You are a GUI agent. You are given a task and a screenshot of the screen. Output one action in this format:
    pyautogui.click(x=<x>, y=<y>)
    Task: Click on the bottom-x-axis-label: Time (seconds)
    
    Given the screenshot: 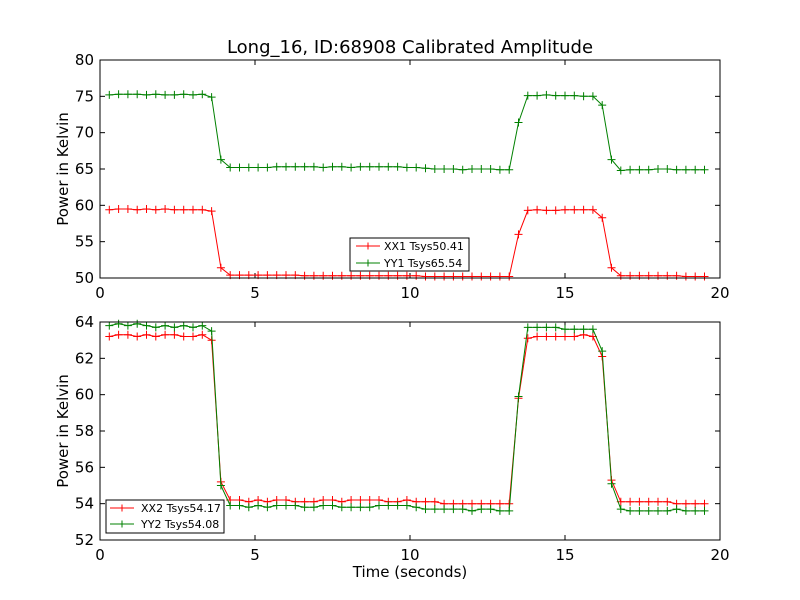 What is the action you would take?
    pyautogui.click(x=410, y=572)
    